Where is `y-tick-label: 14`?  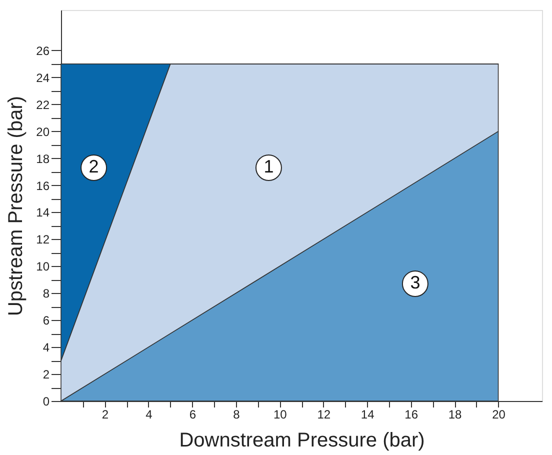
y-tick-label: 14 is located at coordinates (43, 213).